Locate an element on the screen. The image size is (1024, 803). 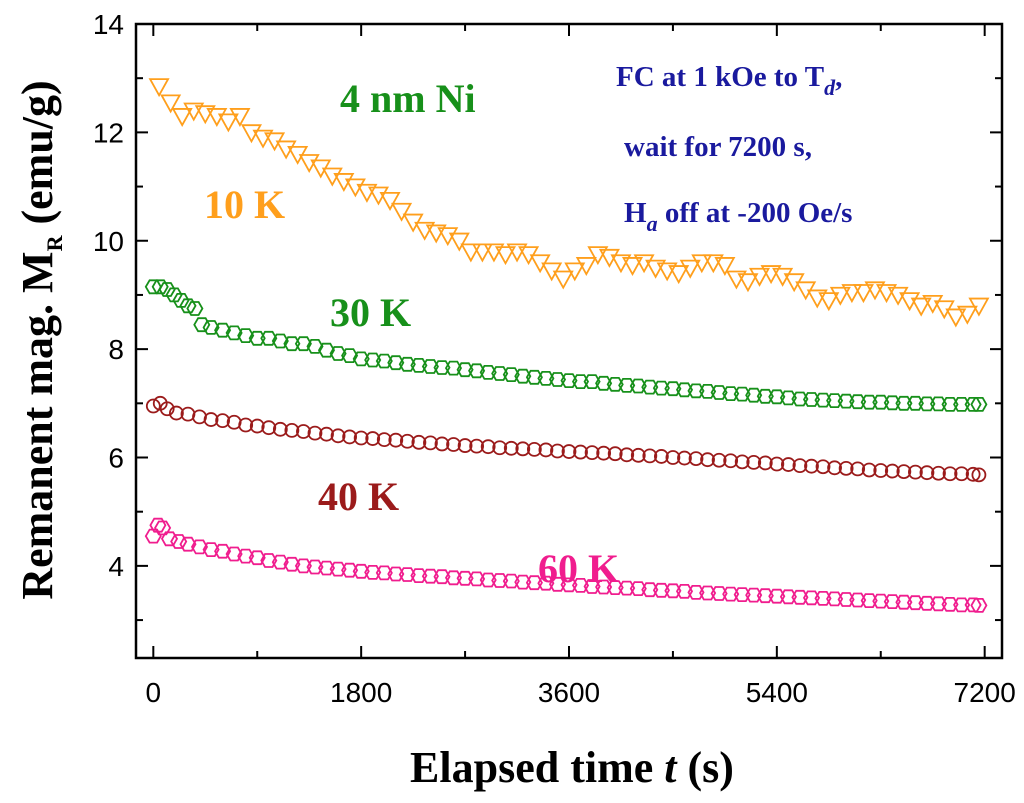
x-tick-label: 5400 is located at coordinates (777, 692).